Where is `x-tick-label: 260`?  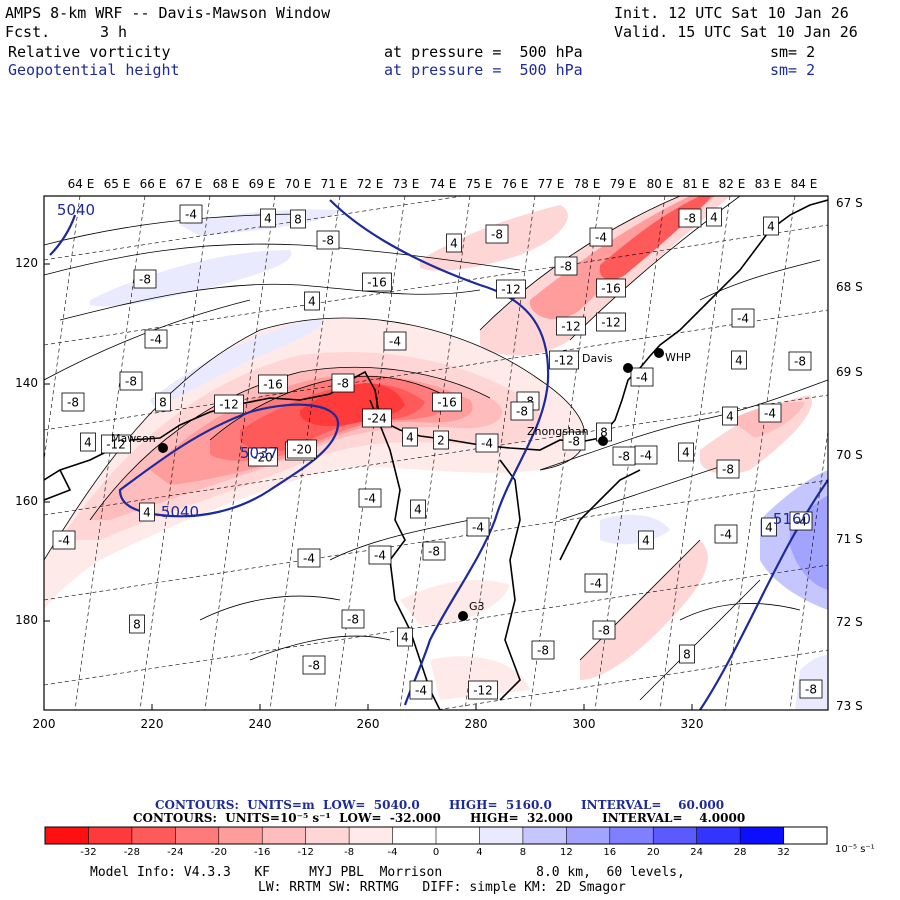
x-tick-label: 260 is located at coordinates (368, 724).